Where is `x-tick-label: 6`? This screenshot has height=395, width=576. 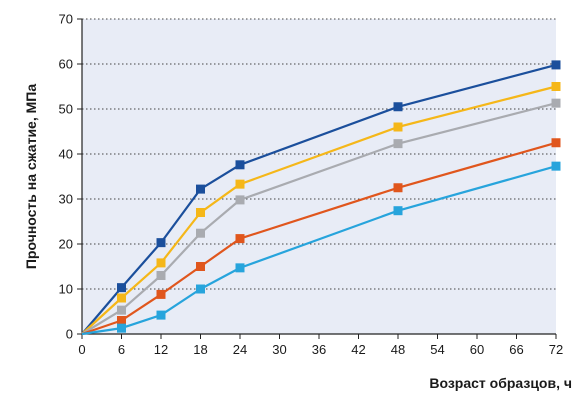 x-tick-label: 6 is located at coordinates (121, 349).